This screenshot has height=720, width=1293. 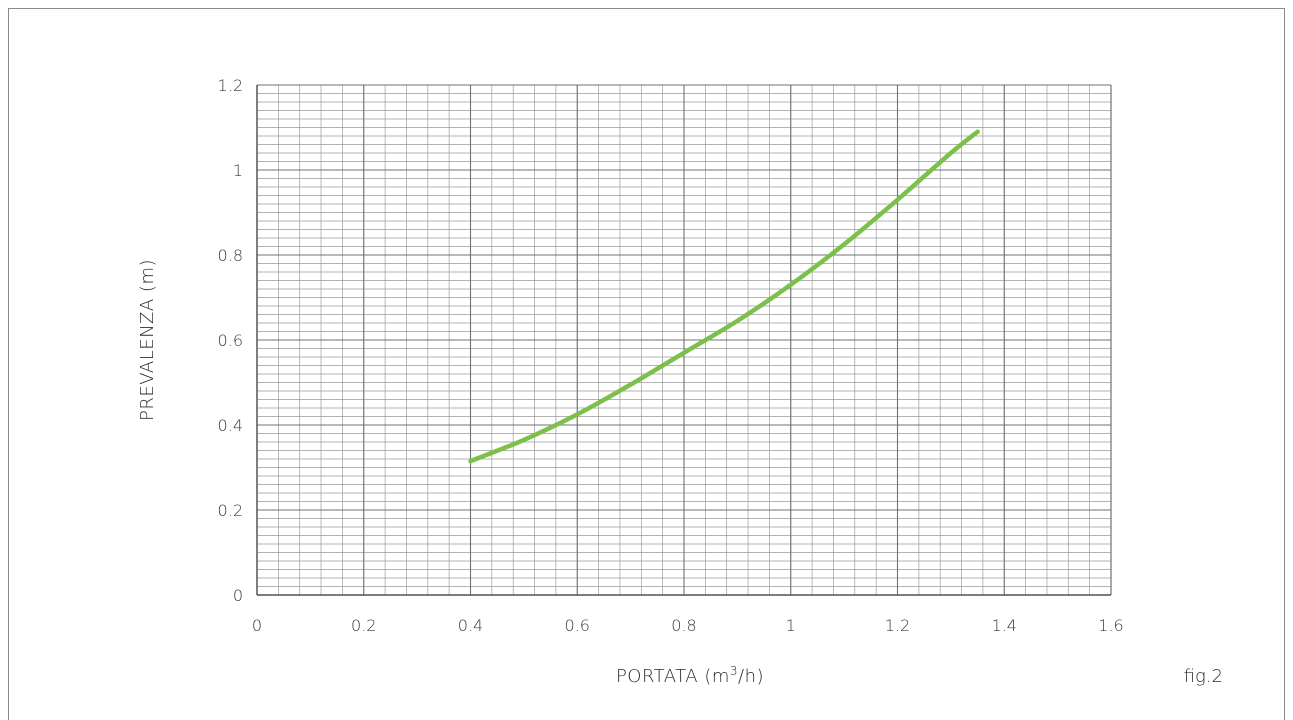 What do you see at coordinates (470, 625) in the screenshot?
I see `x-tick-label: 0.4` at bounding box center [470, 625].